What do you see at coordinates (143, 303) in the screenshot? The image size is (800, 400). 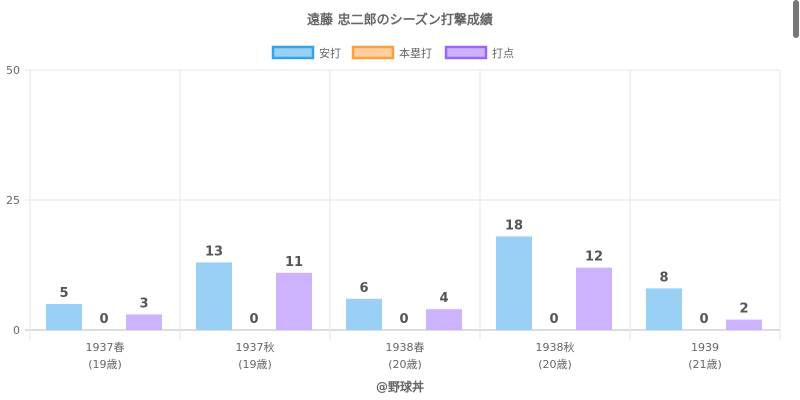 I see `data-label: 3` at bounding box center [143, 303].